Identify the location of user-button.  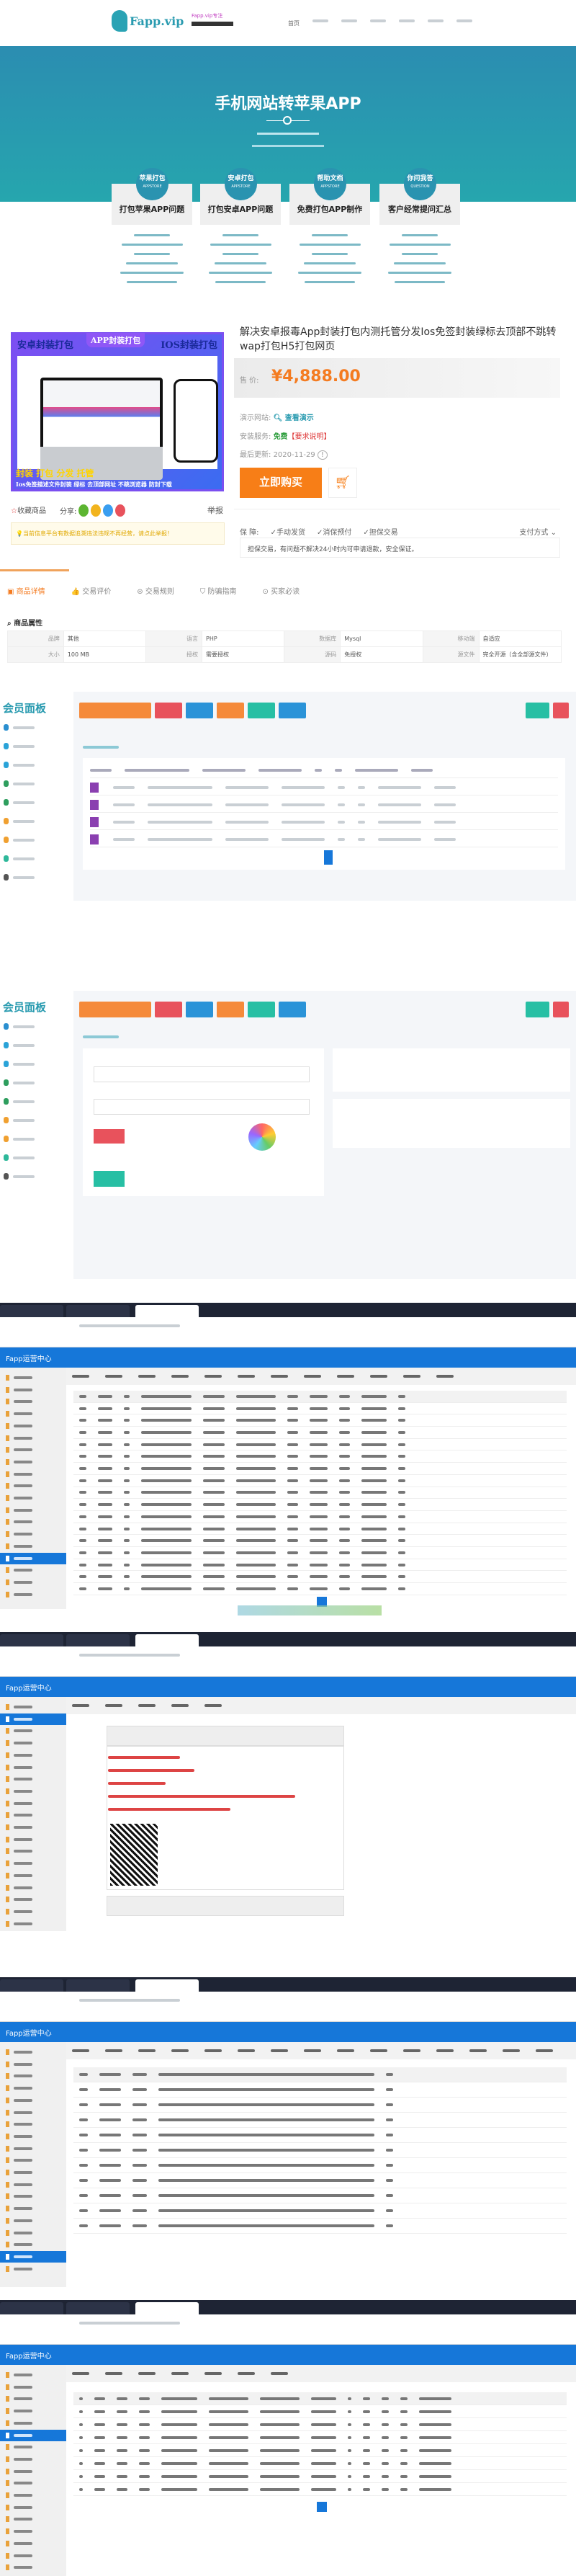
(537, 1009).